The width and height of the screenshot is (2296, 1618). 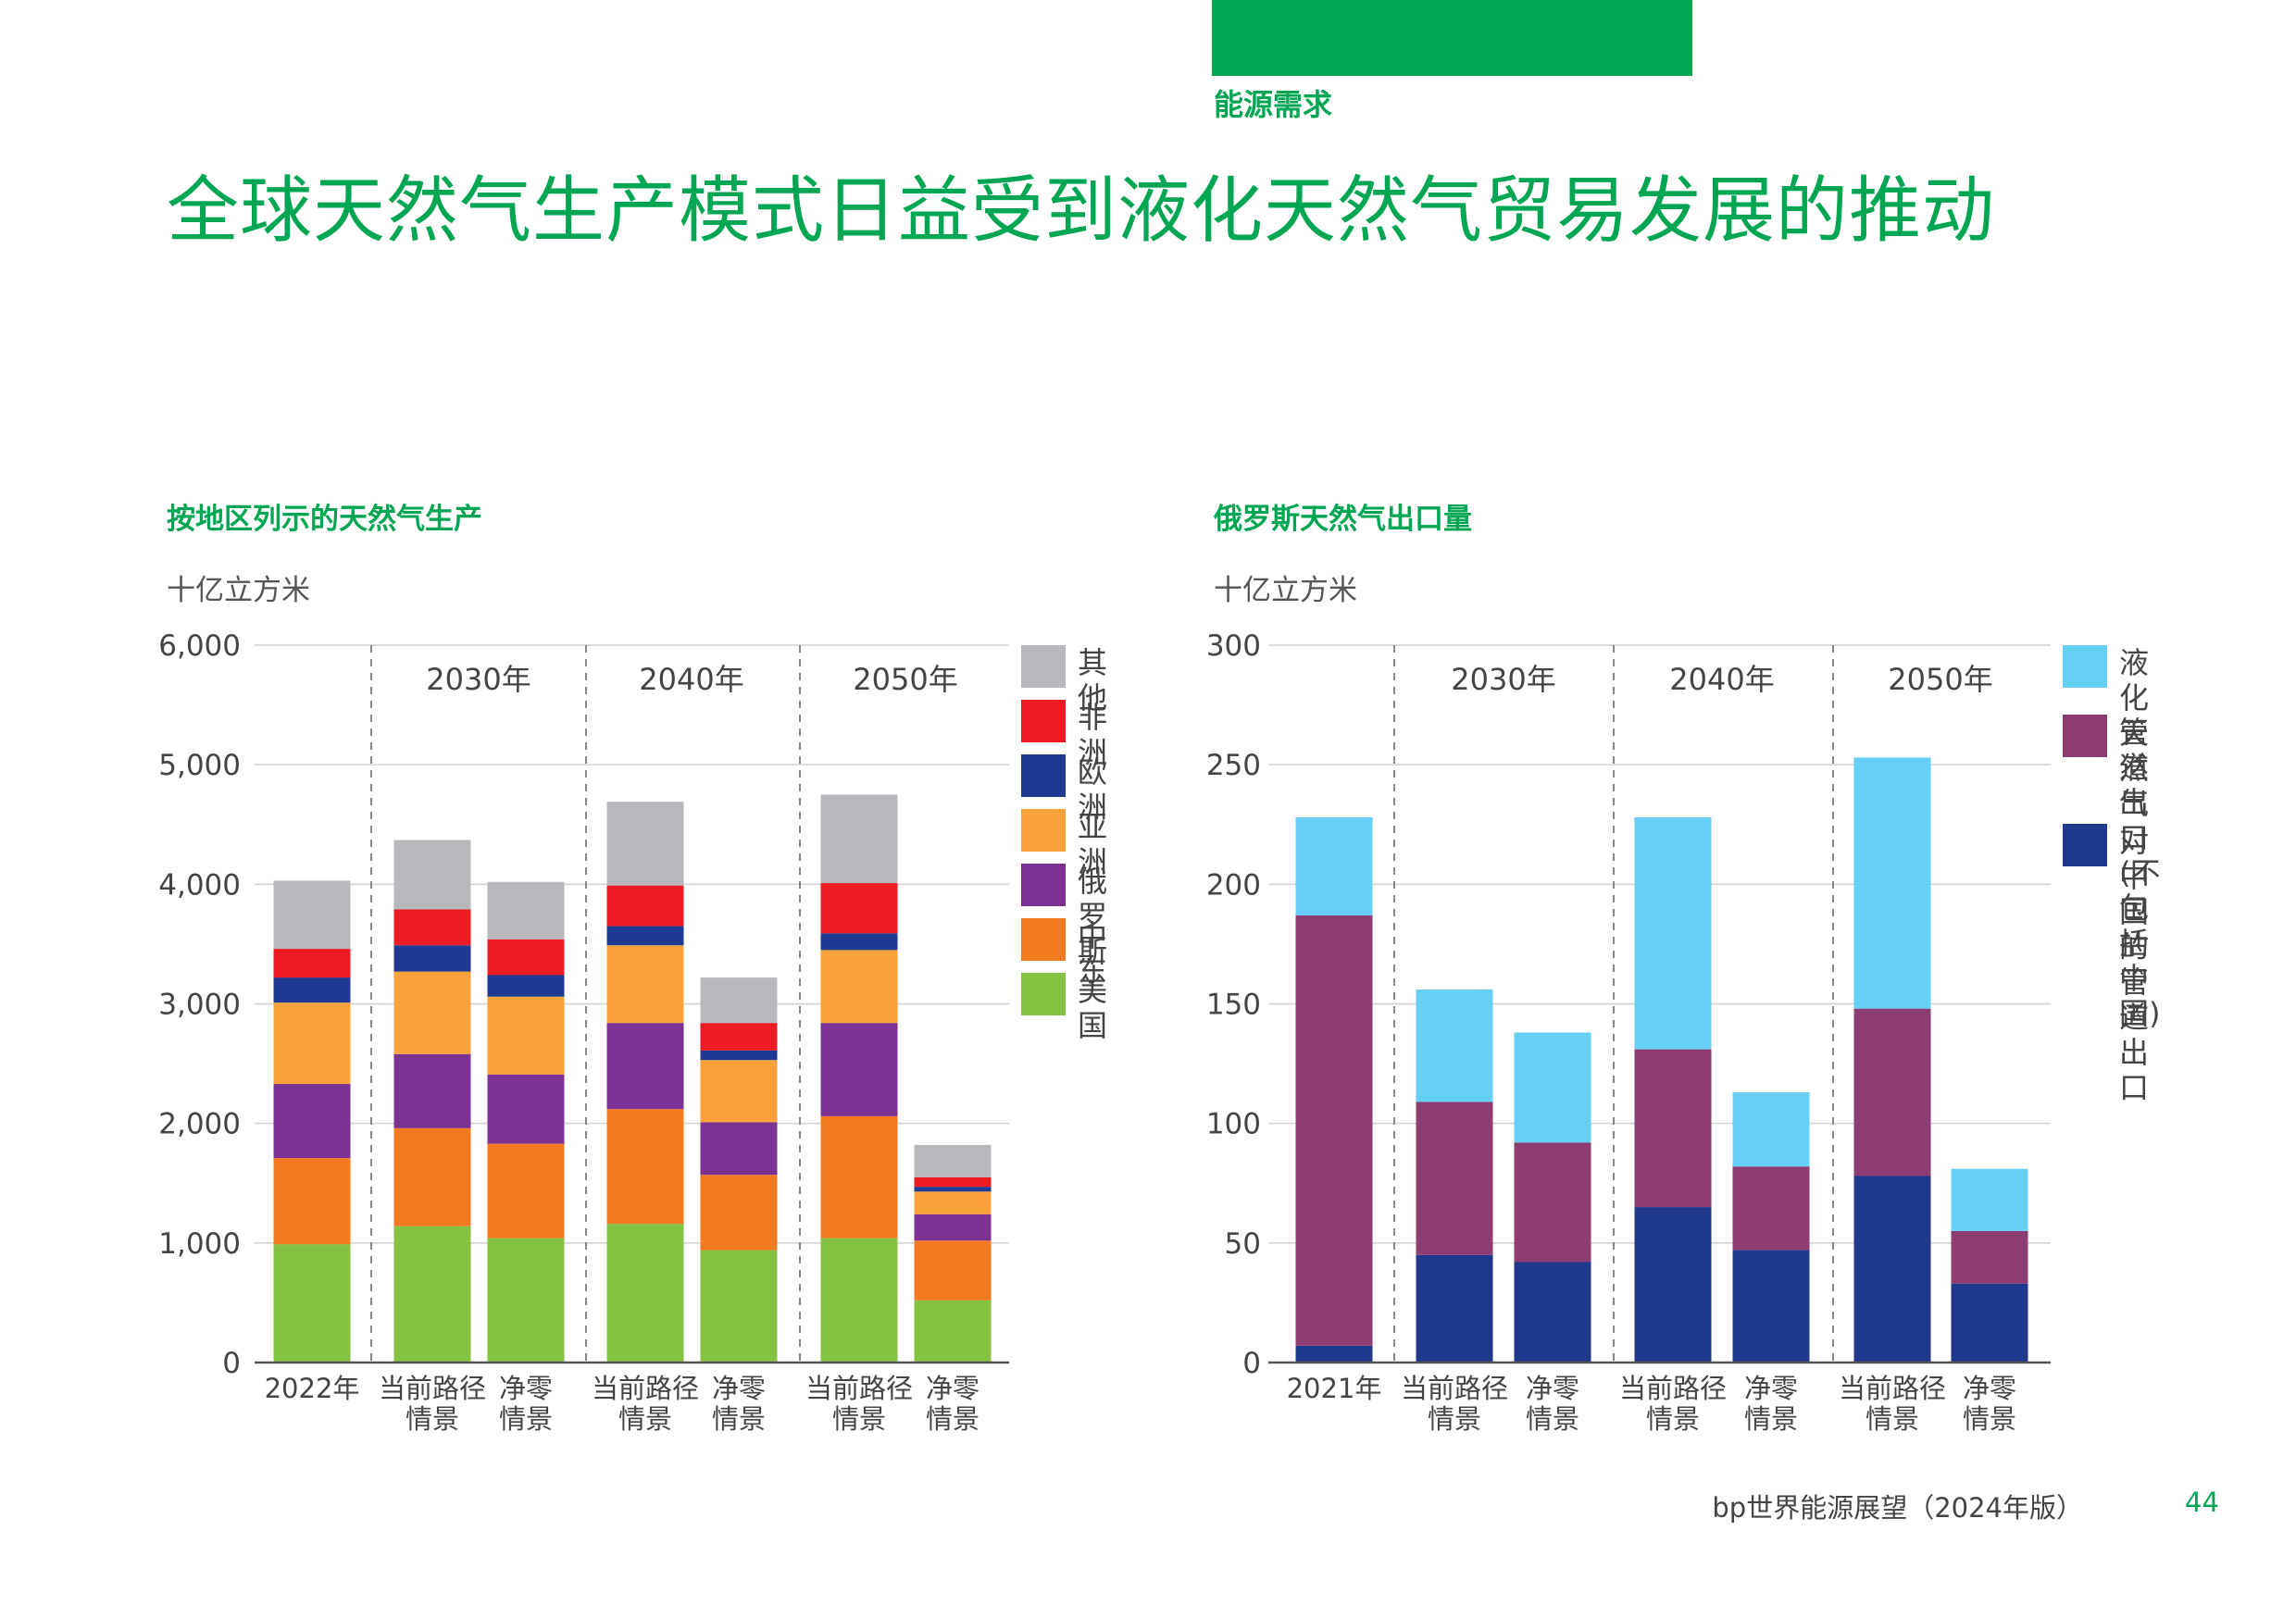 I want to click on left-legend-item: 俄罗斯, so click(x=1064, y=916).